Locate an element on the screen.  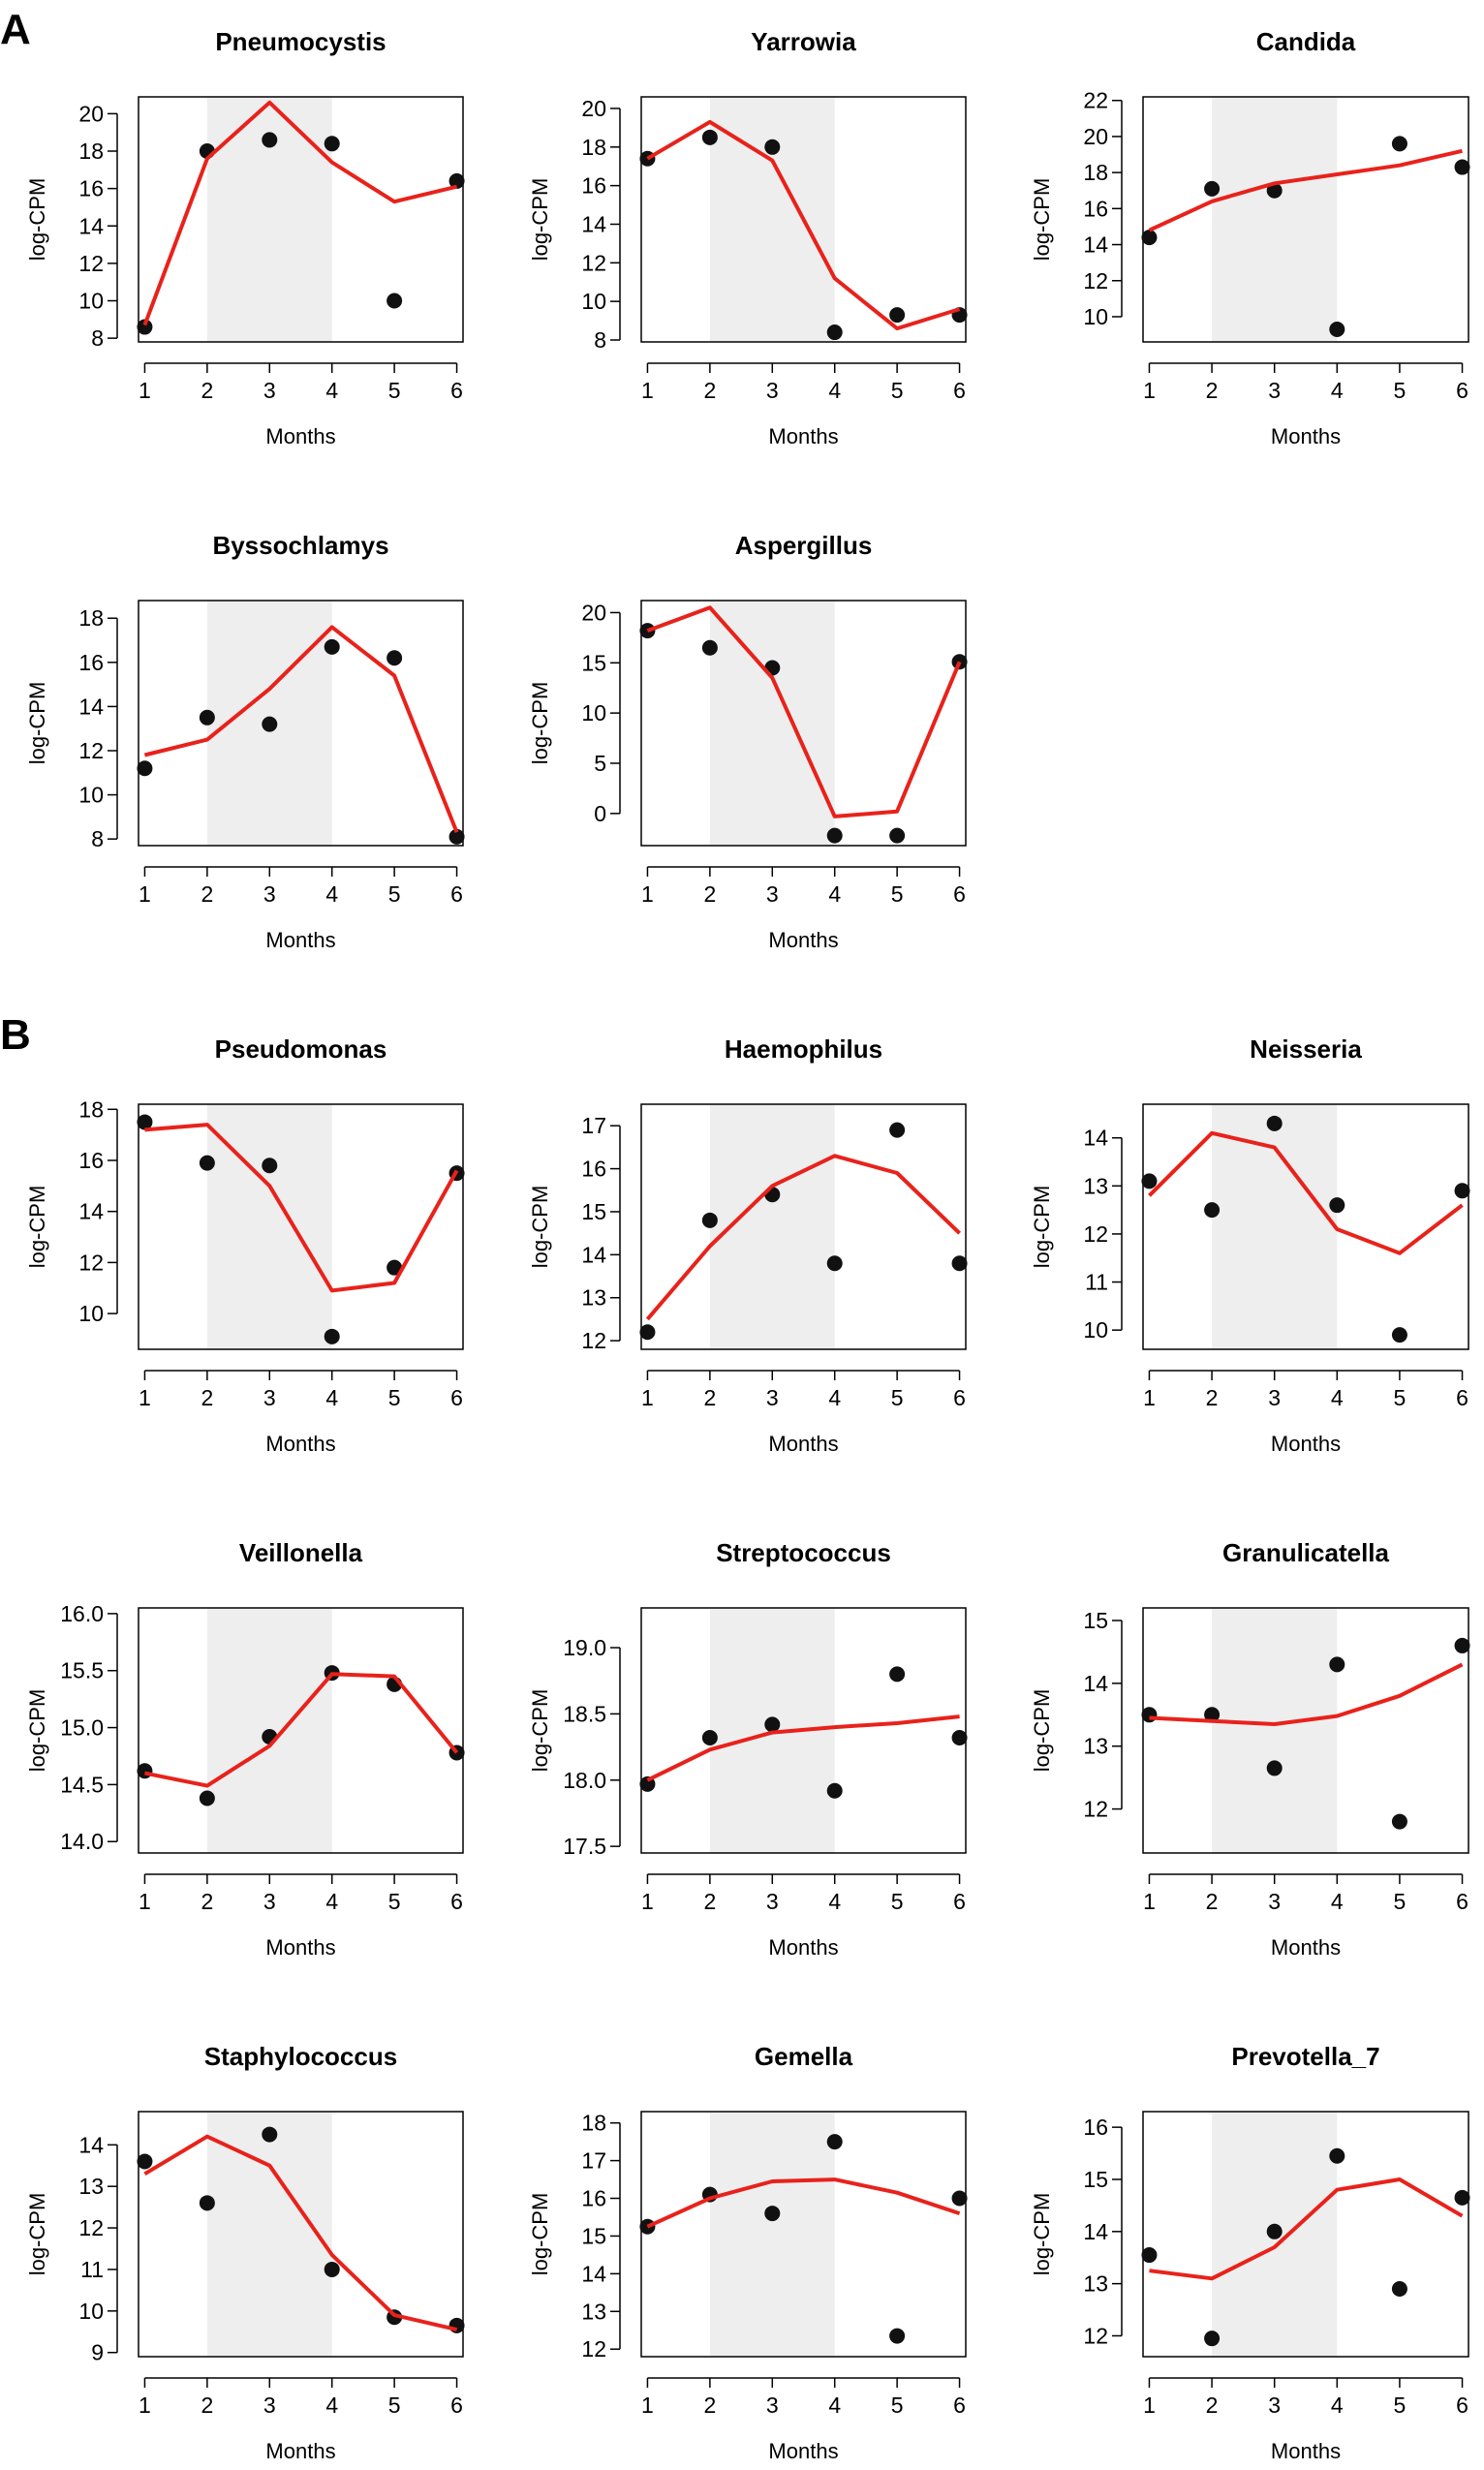
y-tick-label: 22 is located at coordinates (1095, 101).